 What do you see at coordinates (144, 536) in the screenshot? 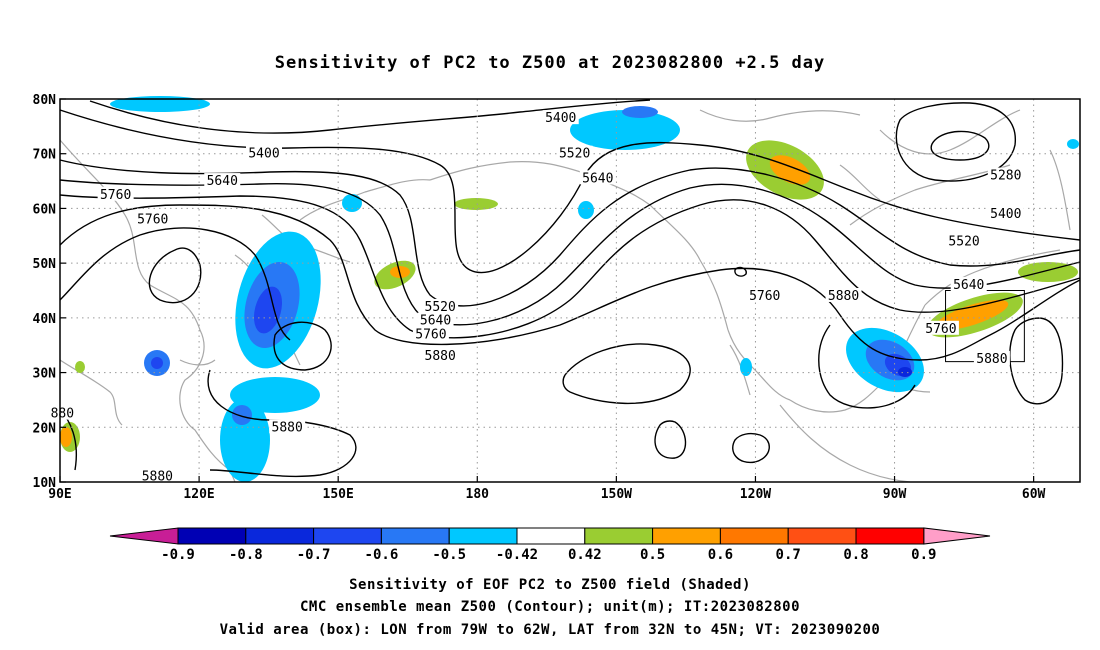
I see `colorbar-low-extension` at bounding box center [144, 536].